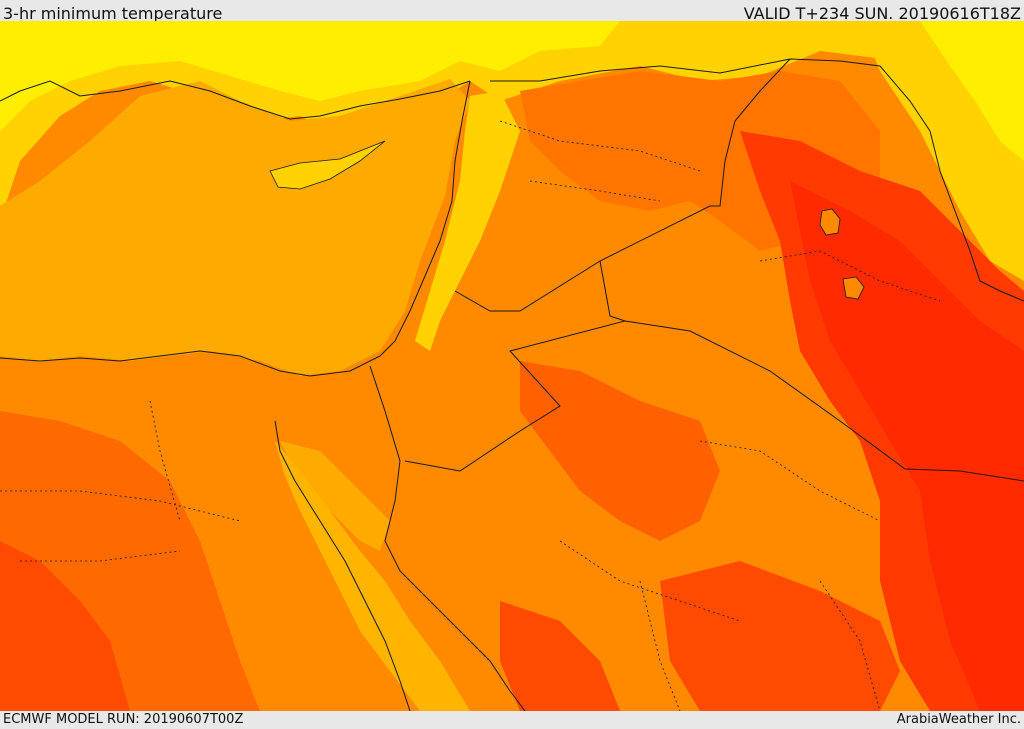  What do you see at coordinates (310, 76) in the screenshot?
I see `cool-zone-north-light` at bounding box center [310, 76].